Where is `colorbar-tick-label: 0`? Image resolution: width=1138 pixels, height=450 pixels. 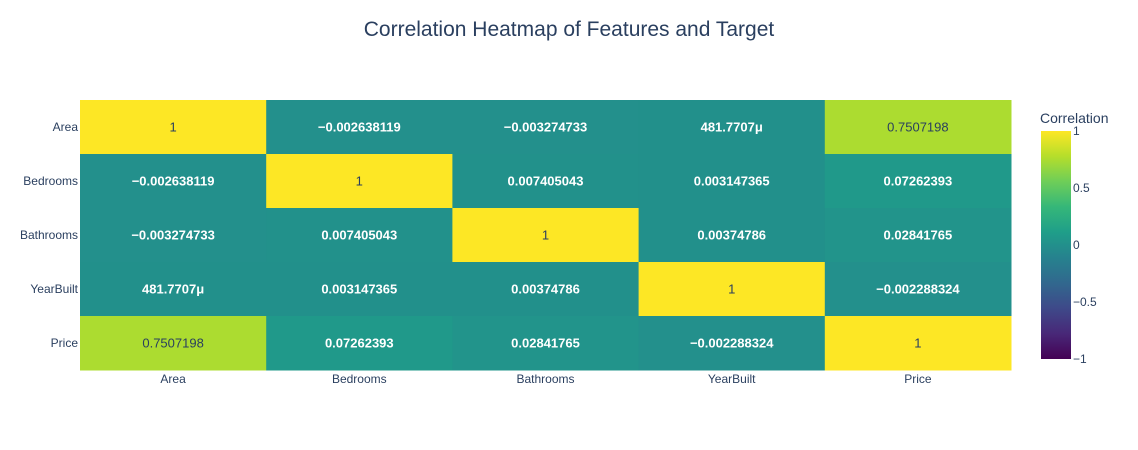 colorbar-tick-label: 0 is located at coordinates (1076, 245).